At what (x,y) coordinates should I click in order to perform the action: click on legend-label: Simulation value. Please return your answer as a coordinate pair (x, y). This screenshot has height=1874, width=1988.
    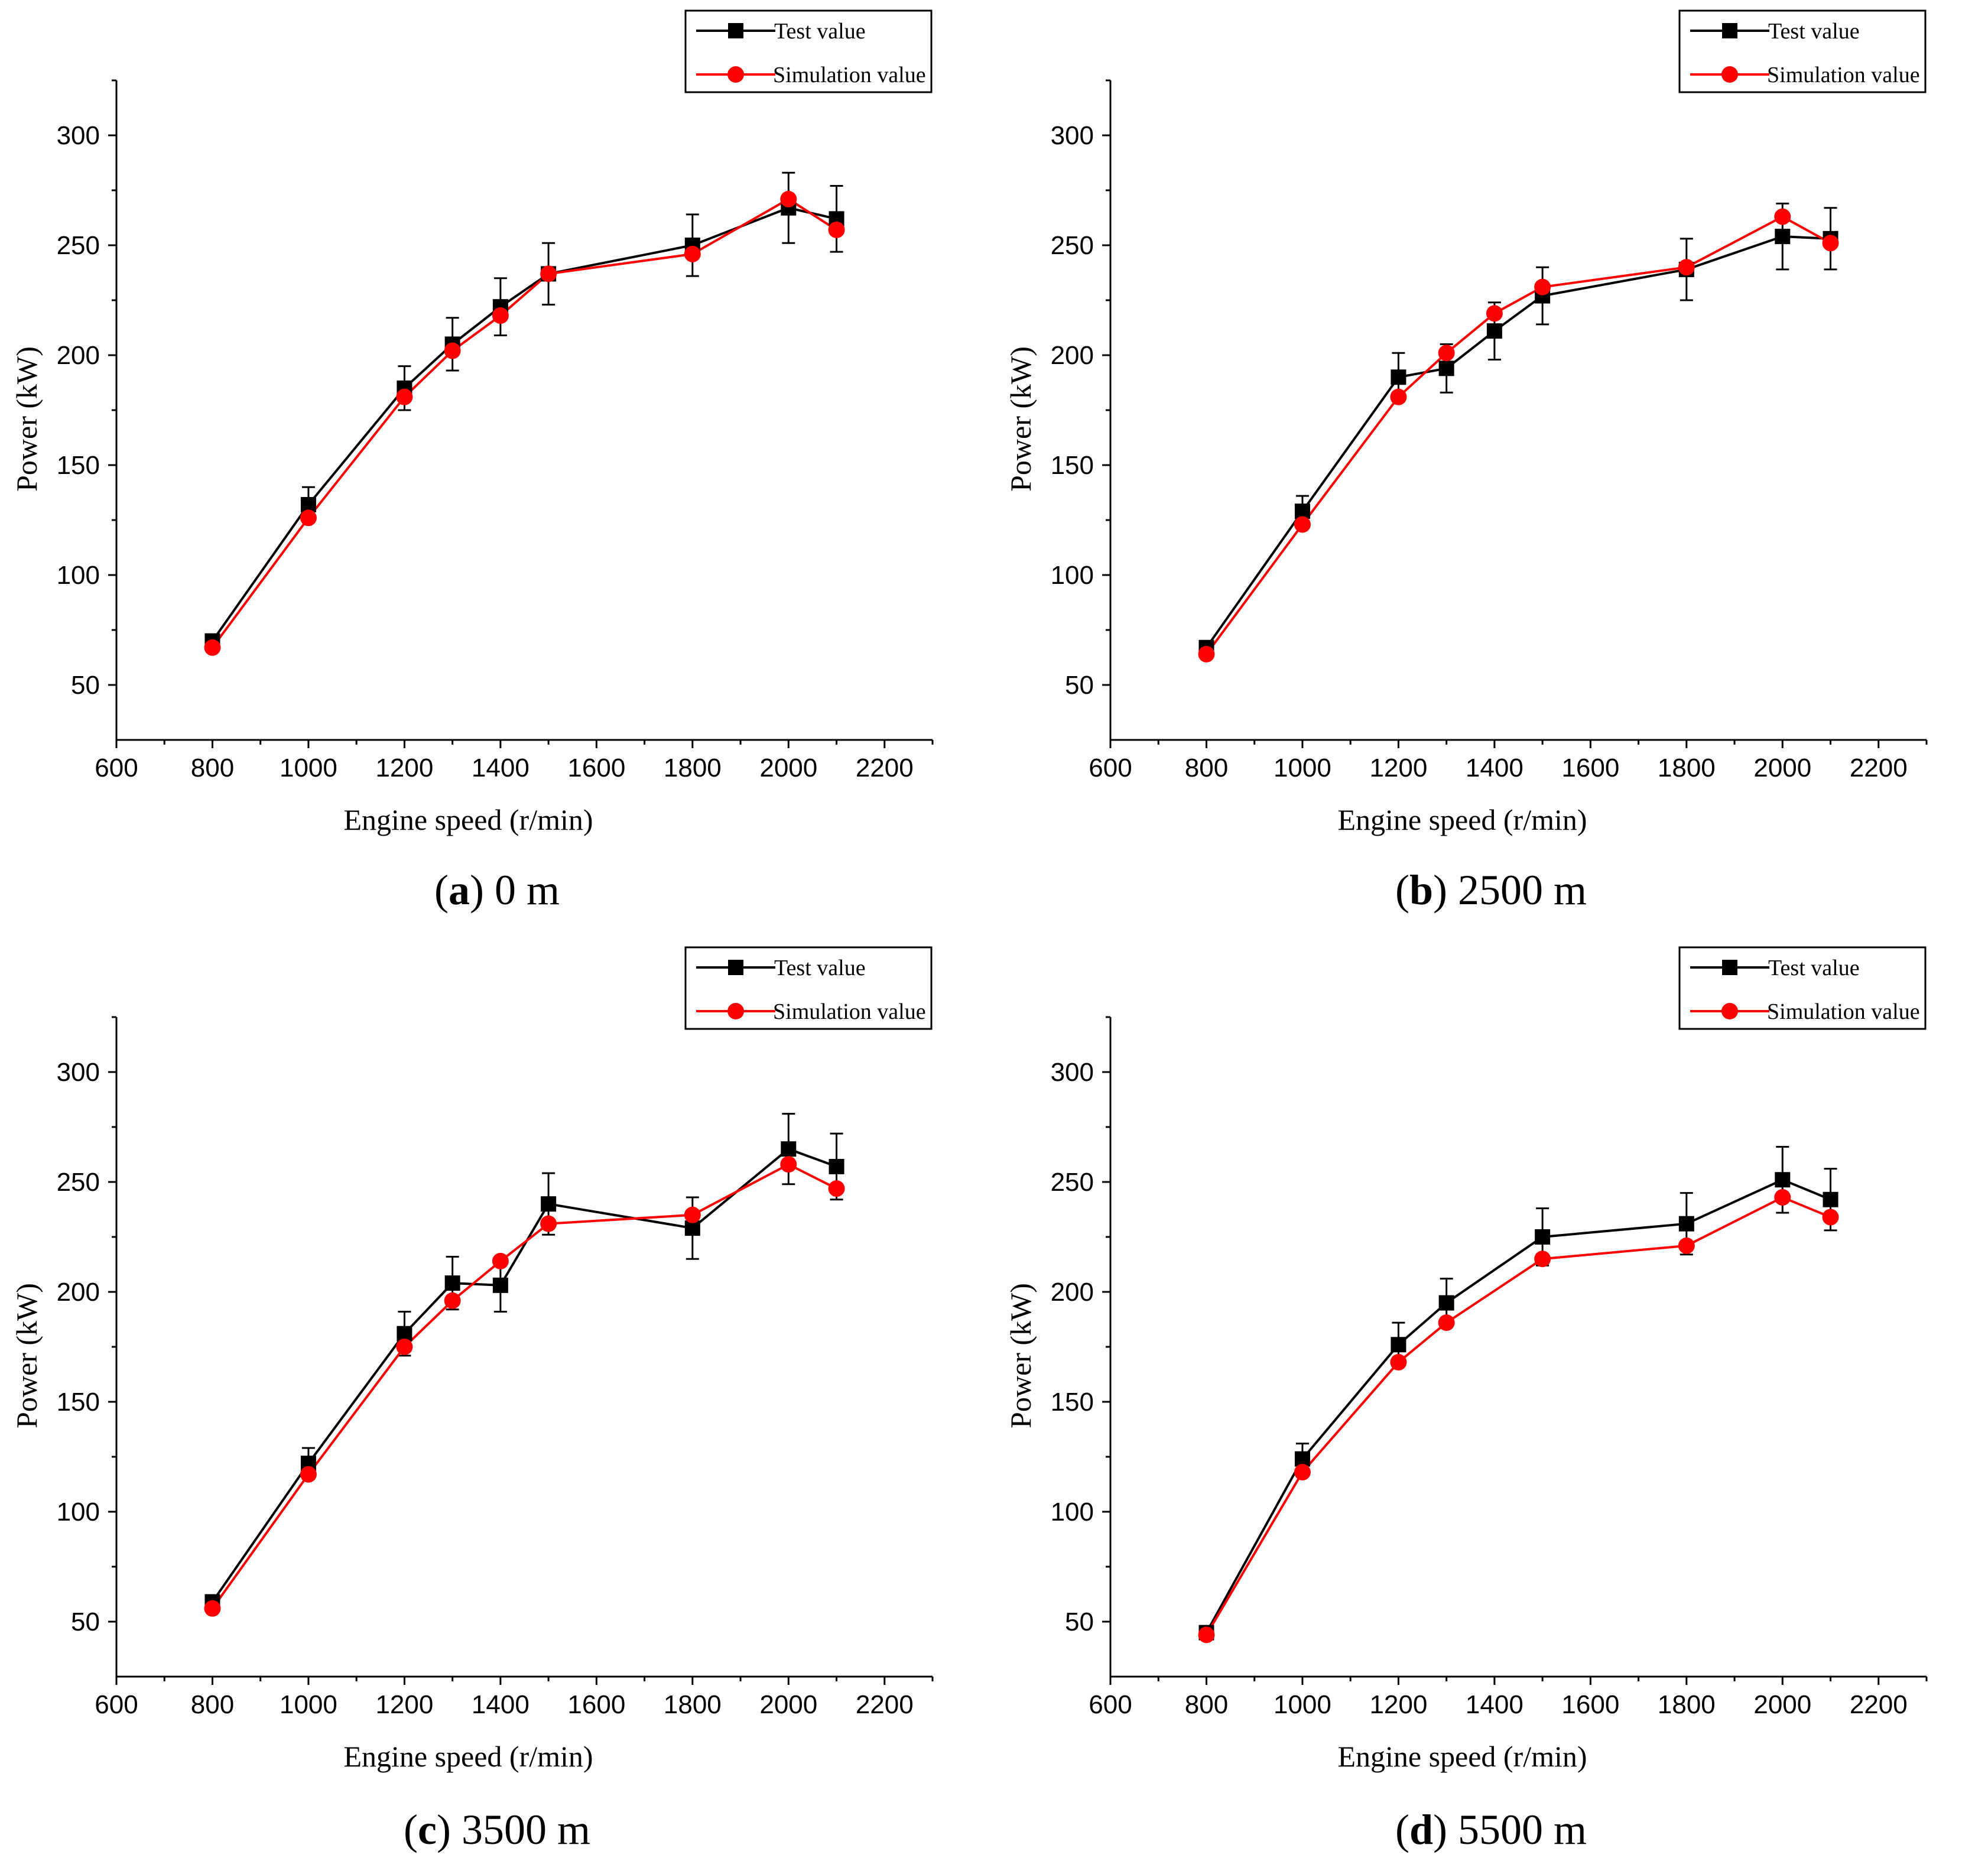
    Looking at the image, I should click on (849, 75).